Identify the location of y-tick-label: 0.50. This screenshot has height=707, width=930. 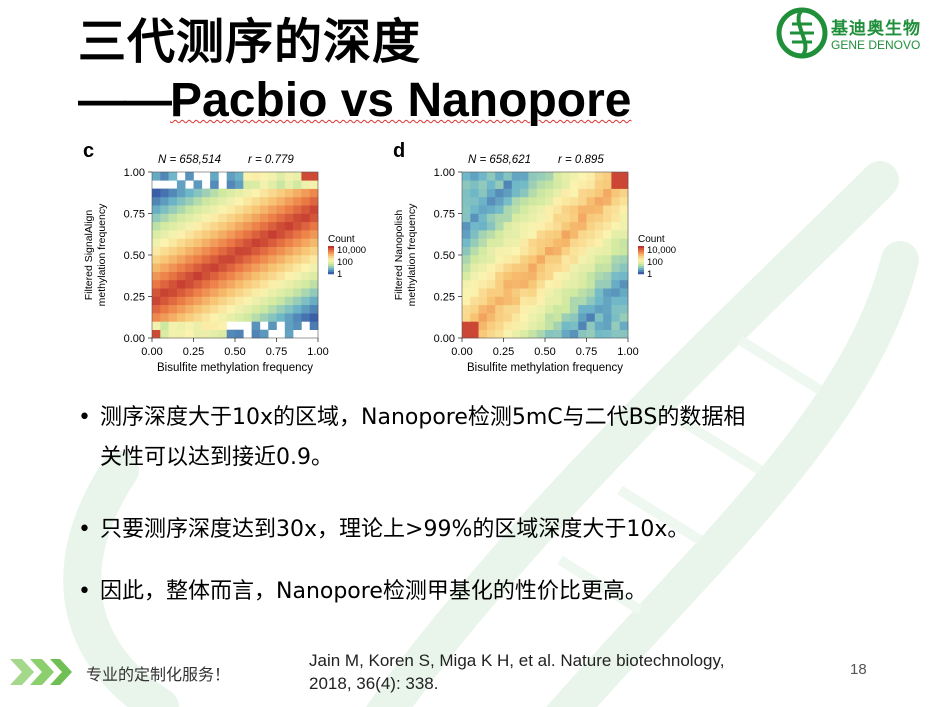
(444, 256).